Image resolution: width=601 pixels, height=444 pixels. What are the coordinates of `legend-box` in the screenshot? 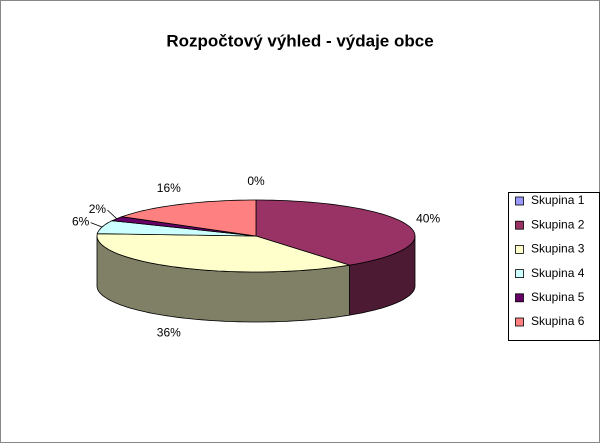 It's located at (554, 266).